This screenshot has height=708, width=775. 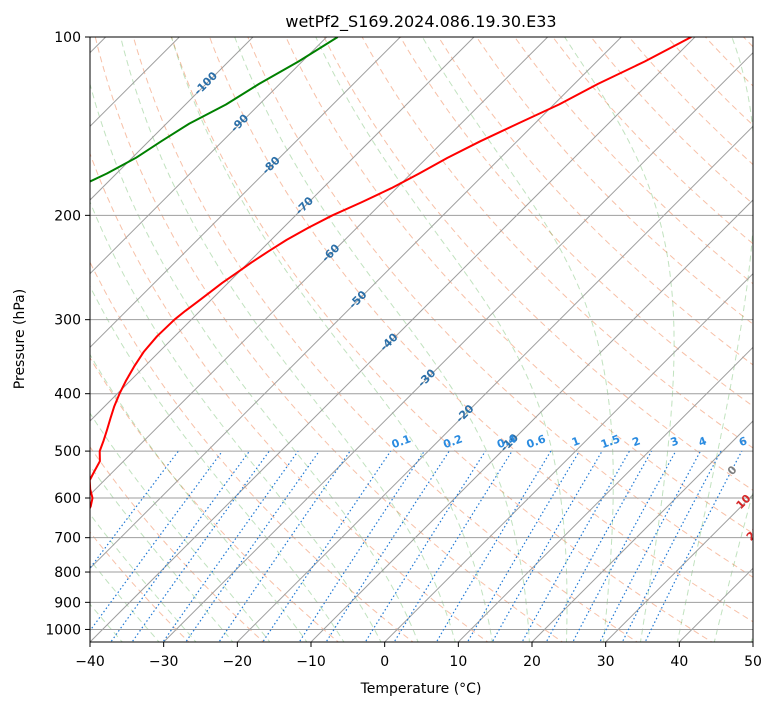 What do you see at coordinates (20, 339) in the screenshot?
I see `y-axis-label: Pressure (hPa)` at bounding box center [20, 339].